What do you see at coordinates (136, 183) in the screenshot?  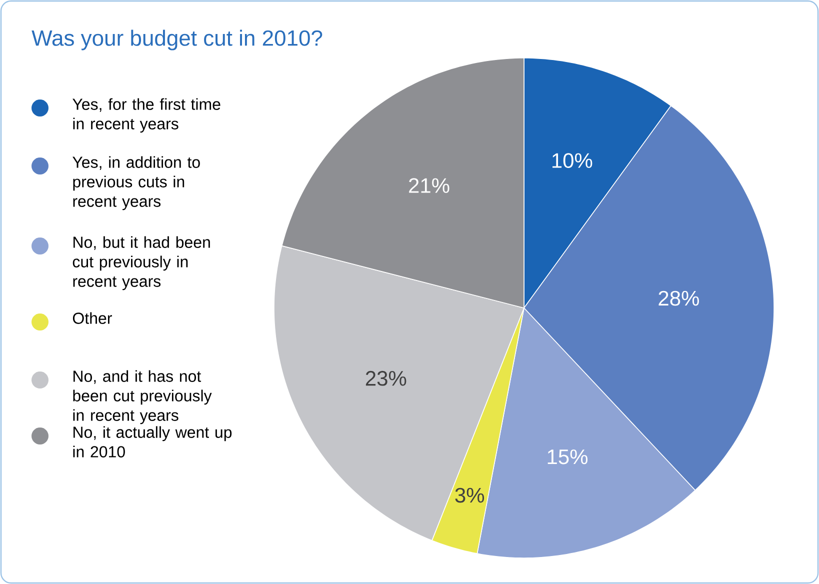 I see `legend-label: Yes, in addition to previous cuts in recent years` at bounding box center [136, 183].